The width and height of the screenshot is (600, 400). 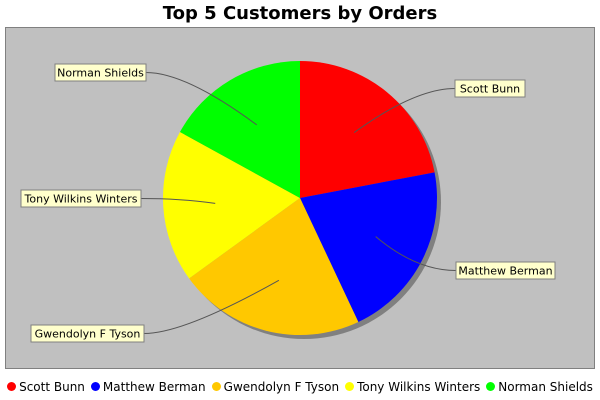 I want to click on legend-label: Matthew Berman, so click(x=154, y=387).